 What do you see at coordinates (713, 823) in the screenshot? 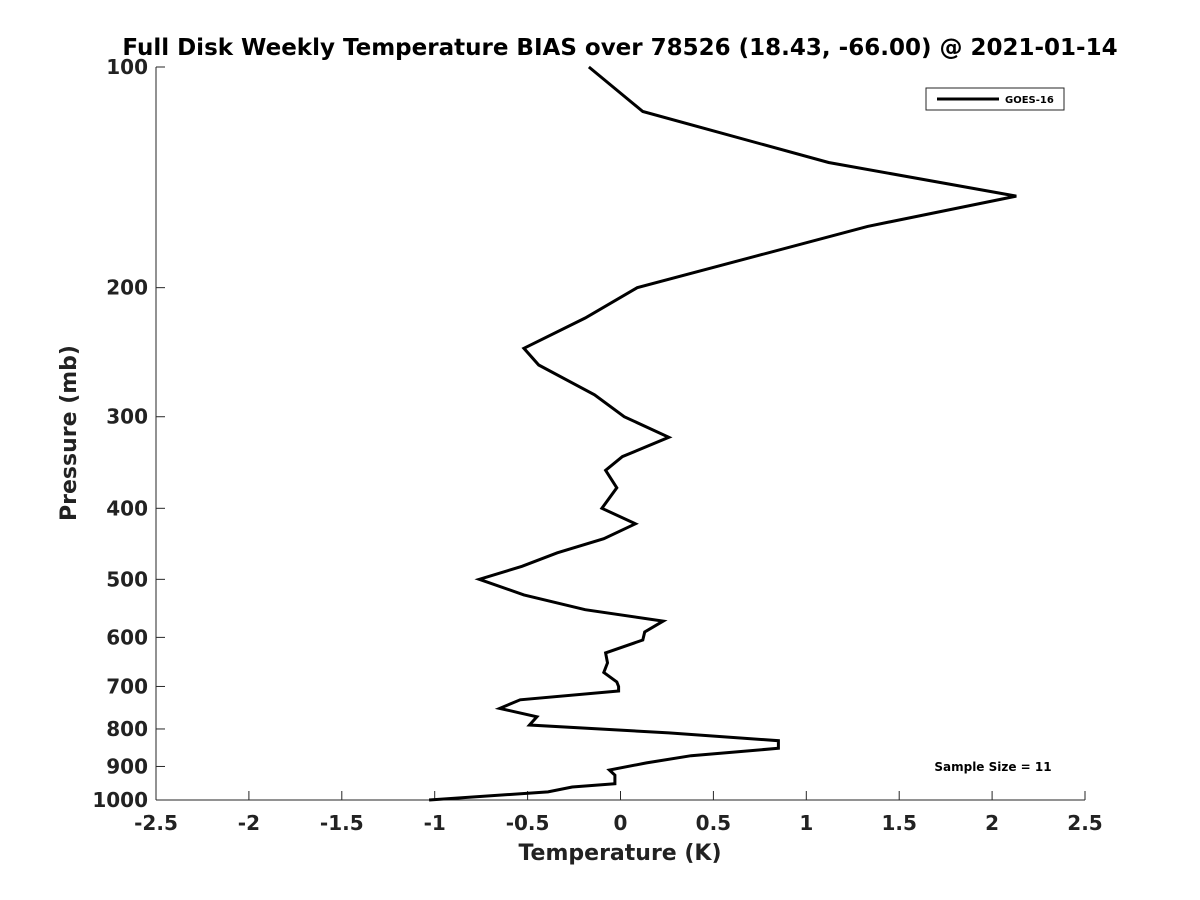
I see `x-tick-label: 0.5` at bounding box center [713, 823].